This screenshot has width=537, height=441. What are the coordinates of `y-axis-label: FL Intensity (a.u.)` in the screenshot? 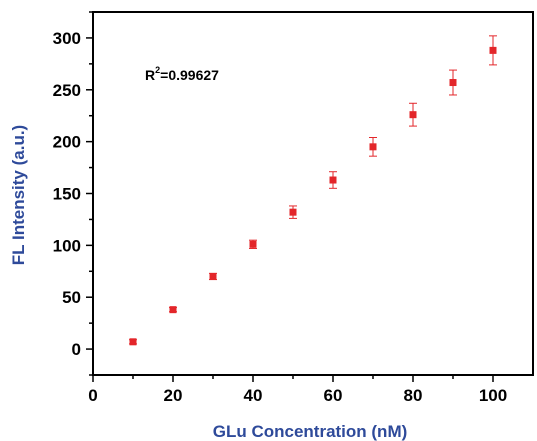 It's located at (18, 195).